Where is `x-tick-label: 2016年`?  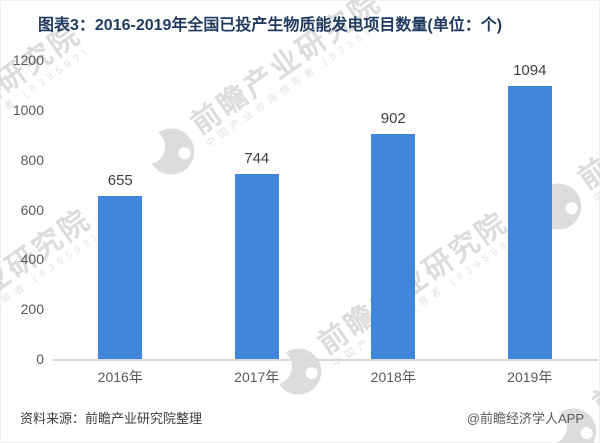 x-tick-label: 2016年 is located at coordinates (120, 377).